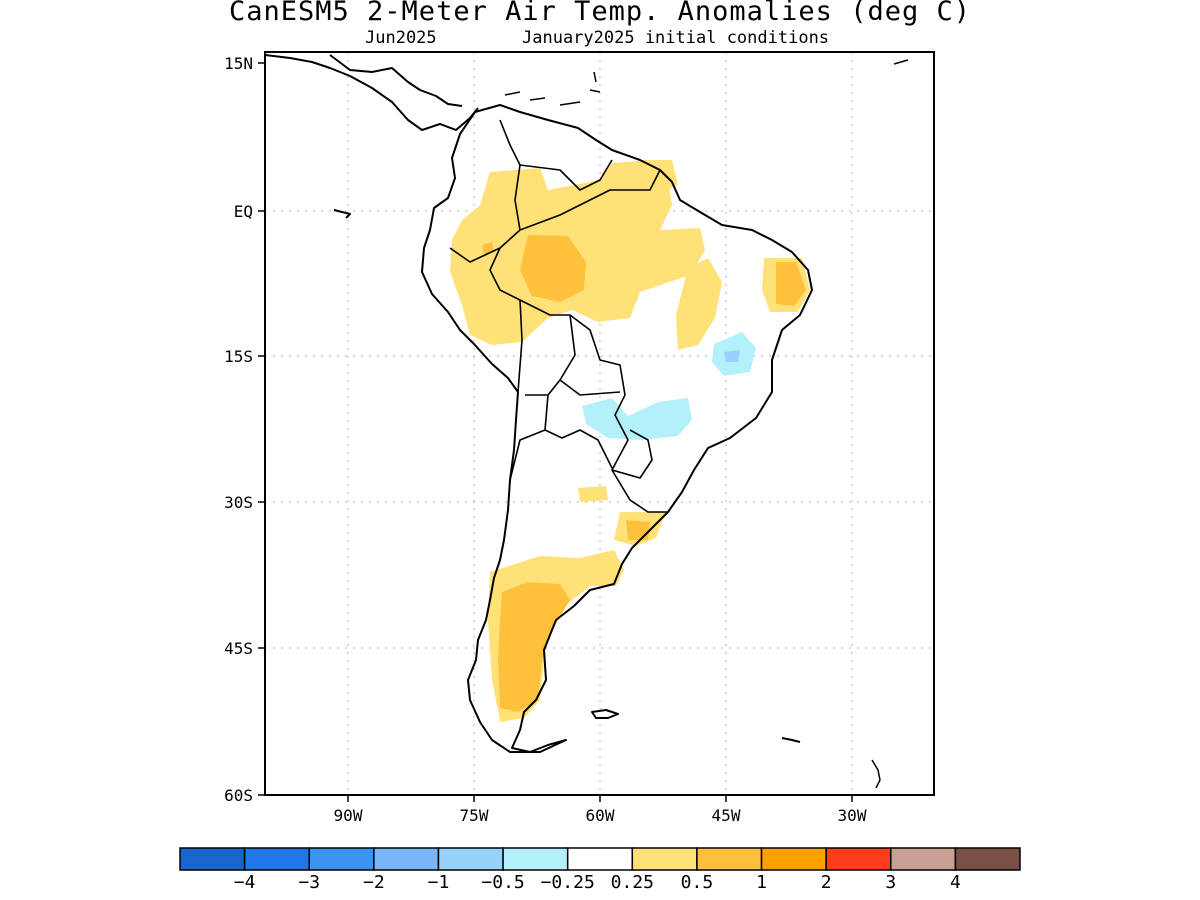  What do you see at coordinates (243, 211) in the screenshot?
I see `lat-tick-label: EQ` at bounding box center [243, 211].